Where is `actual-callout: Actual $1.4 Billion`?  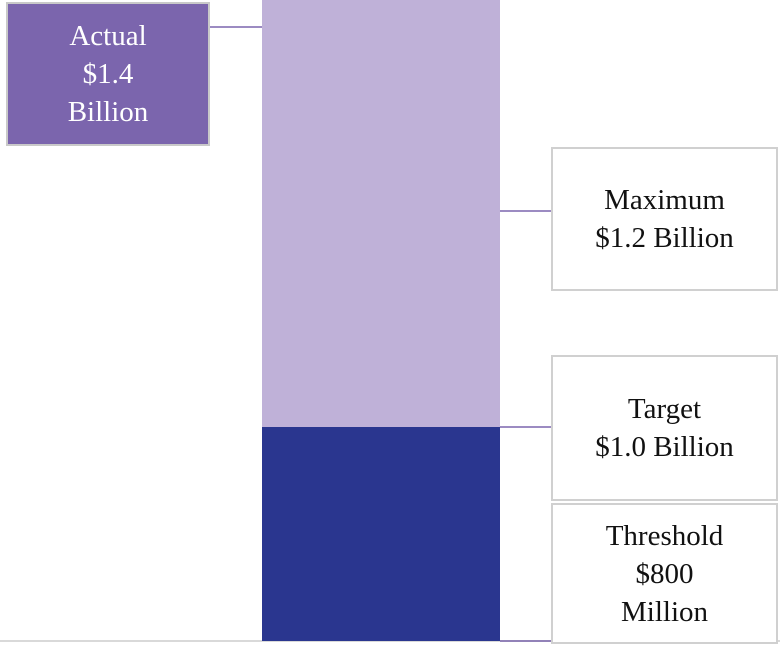
actual-callout: Actual $1.4 Billion is located at coordinates (108, 74).